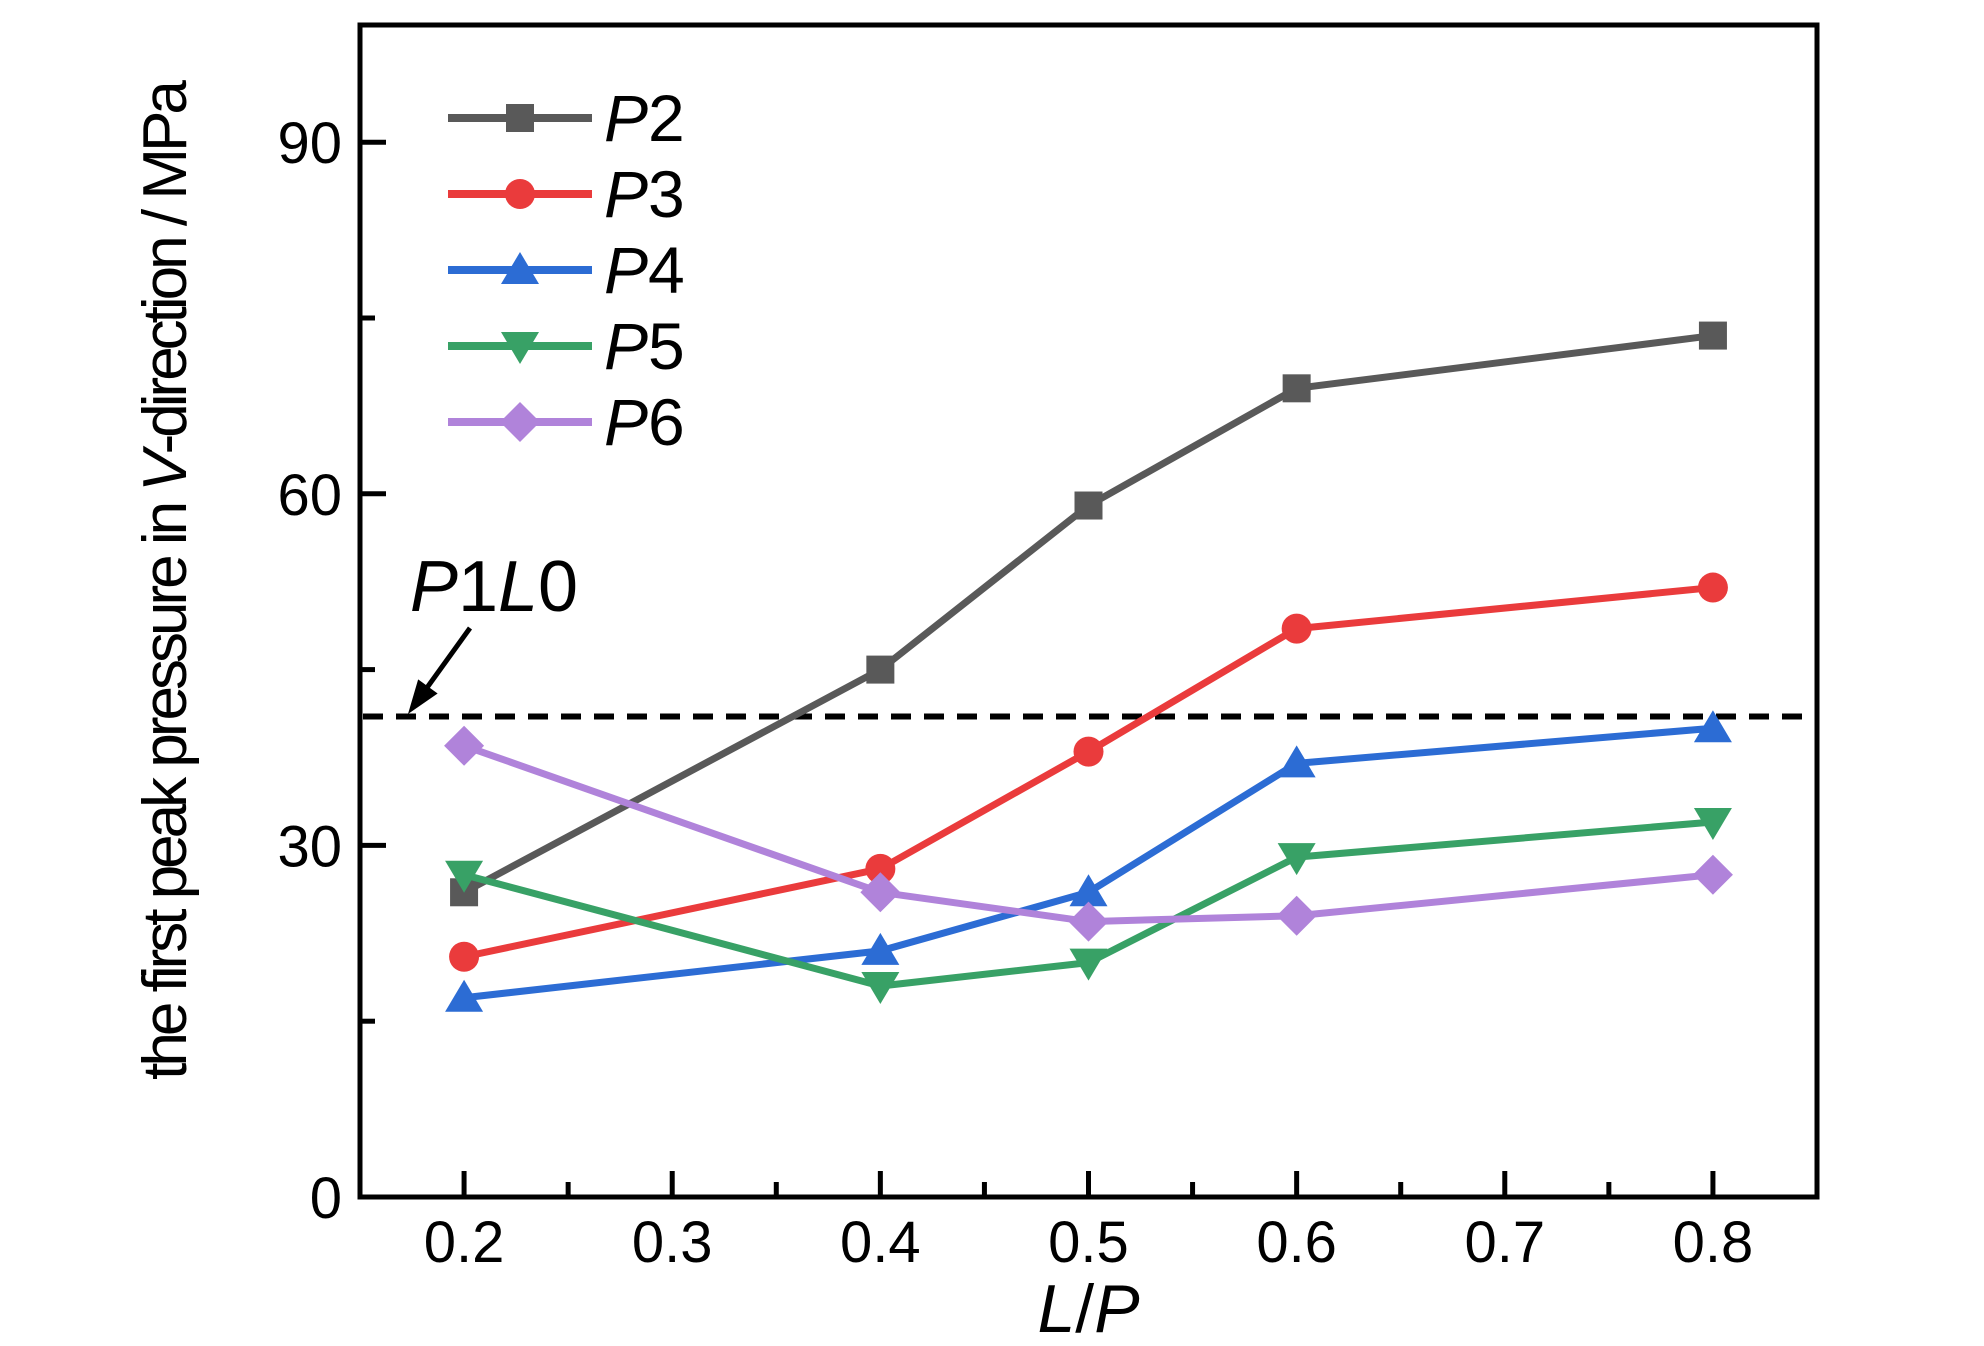 The image size is (1984, 1346). I want to click on y-tick-label: 90, so click(309, 143).